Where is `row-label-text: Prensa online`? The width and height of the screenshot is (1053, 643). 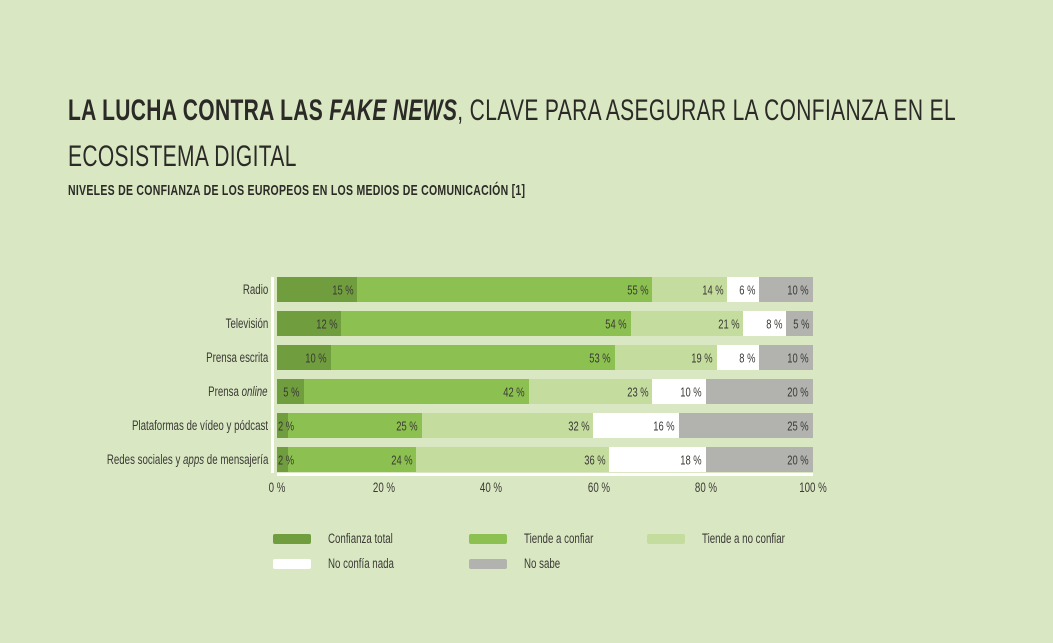 row-label-text: Prensa online is located at coordinates (238, 391).